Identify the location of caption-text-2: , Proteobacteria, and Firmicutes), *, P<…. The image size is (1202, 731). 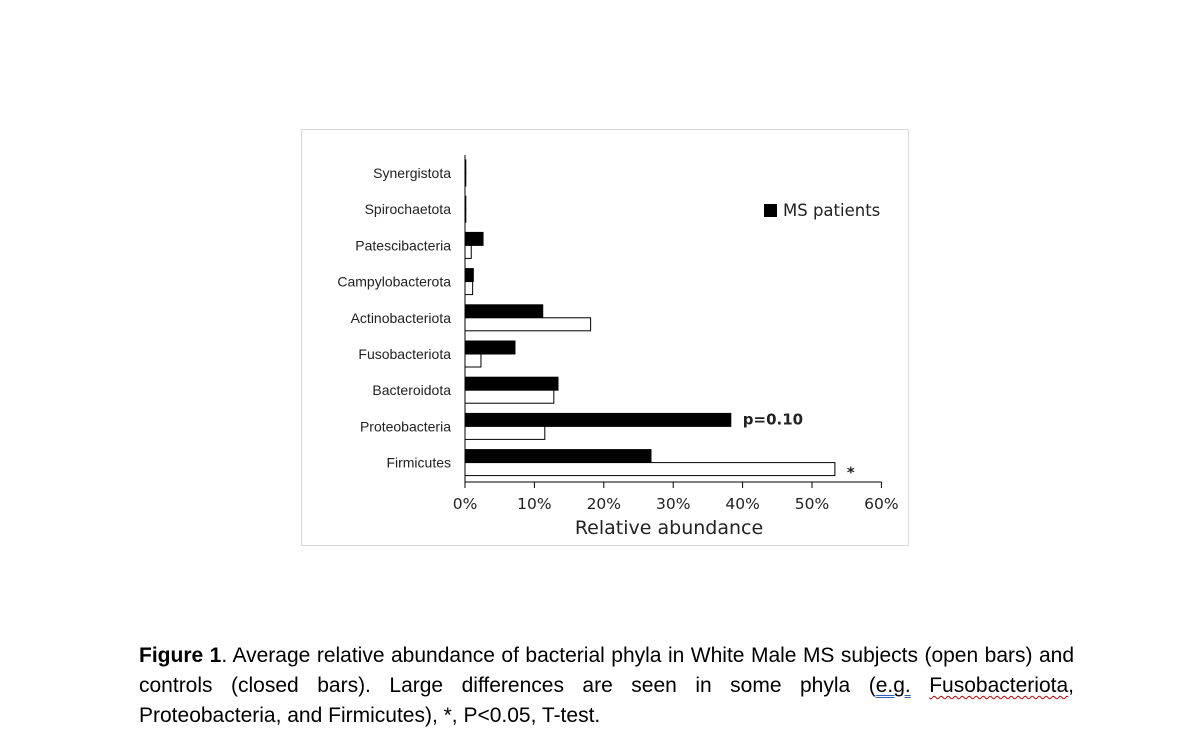
(606, 700).